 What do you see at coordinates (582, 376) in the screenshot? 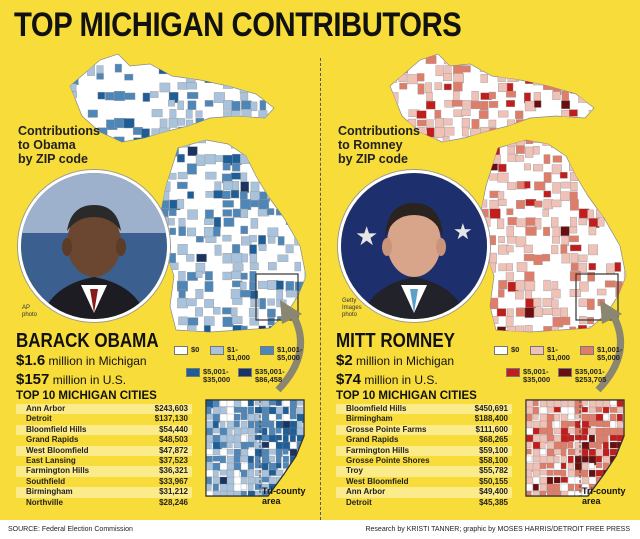
I see `legend-item: $35,001- $253,705` at bounding box center [582, 376].